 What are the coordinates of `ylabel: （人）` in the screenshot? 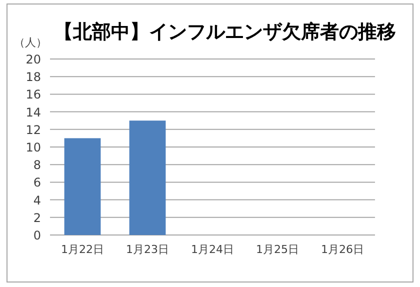 It's located at (30, 42).